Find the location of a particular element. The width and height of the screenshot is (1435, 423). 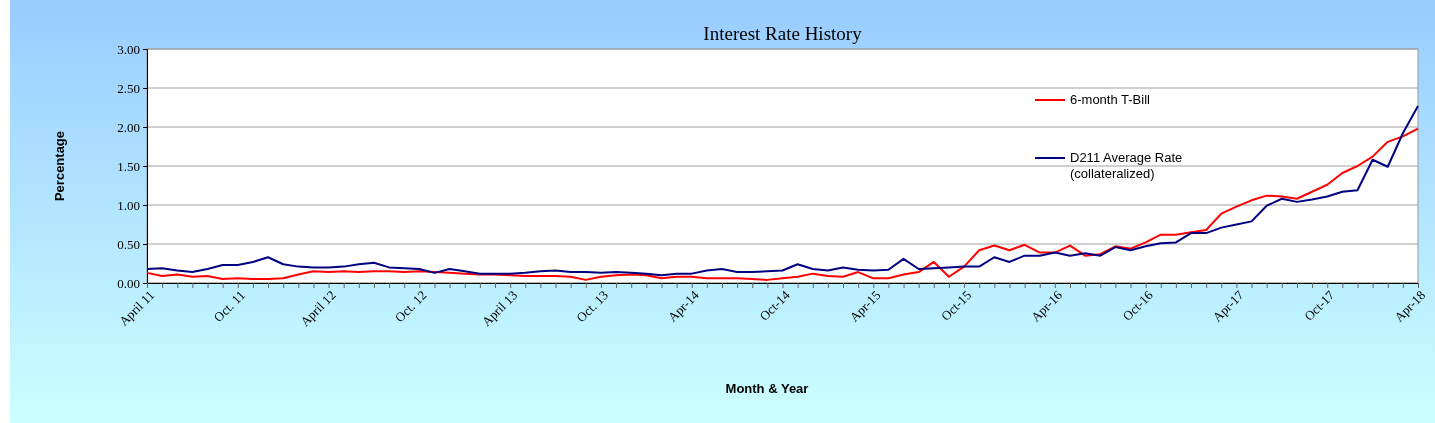

y-axis-title: Percentage is located at coordinates (59, 166).